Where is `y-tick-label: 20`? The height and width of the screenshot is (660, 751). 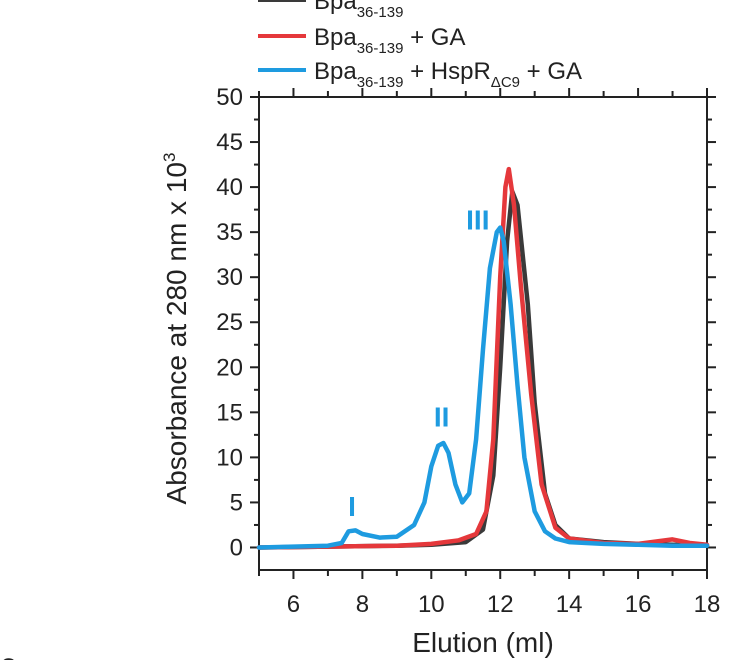
y-tick-label: 20 is located at coordinates (229, 367).